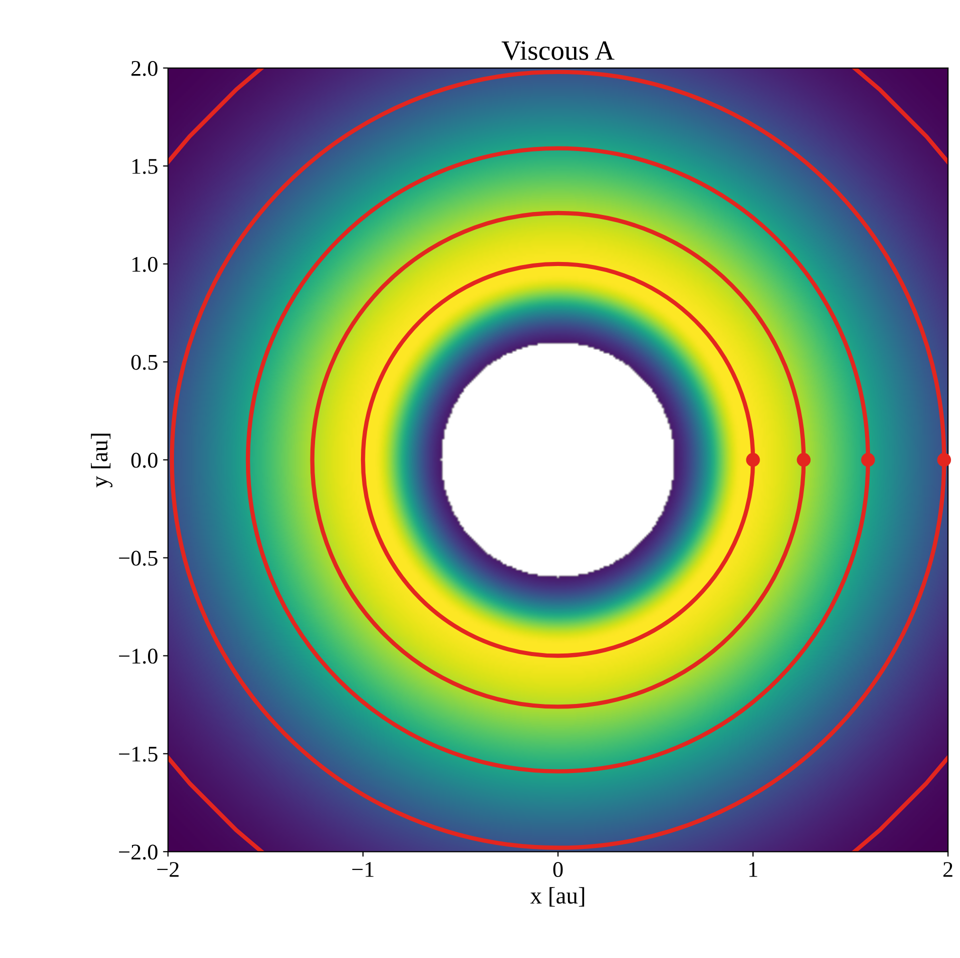 The height and width of the screenshot is (958, 960). Describe the element at coordinates (138, 852) in the screenshot. I see `y-tick-label: −2.0` at that location.